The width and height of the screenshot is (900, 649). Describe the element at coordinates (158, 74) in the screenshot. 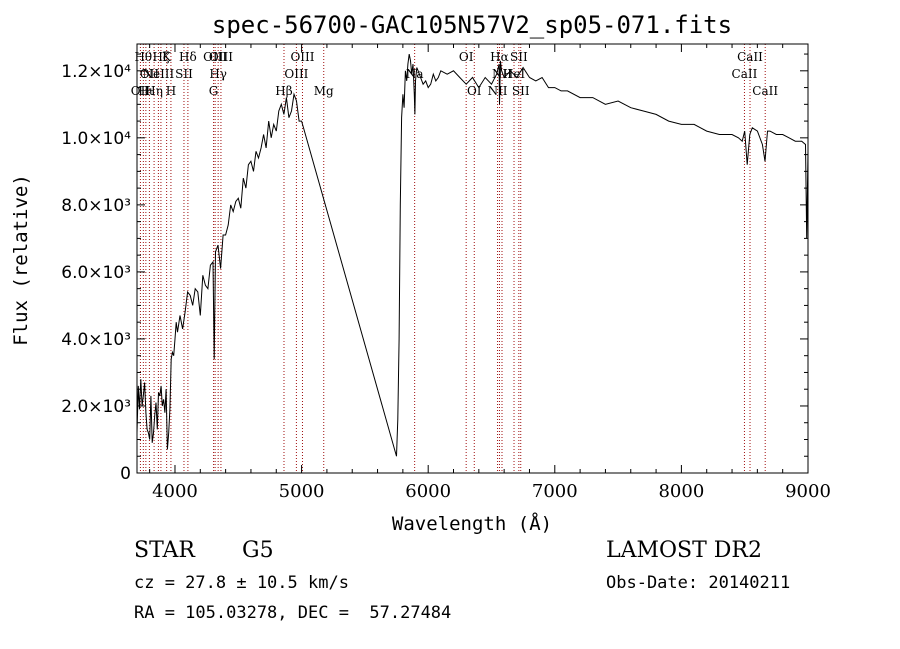

I see `line-marker-label: NeIII` at that location.